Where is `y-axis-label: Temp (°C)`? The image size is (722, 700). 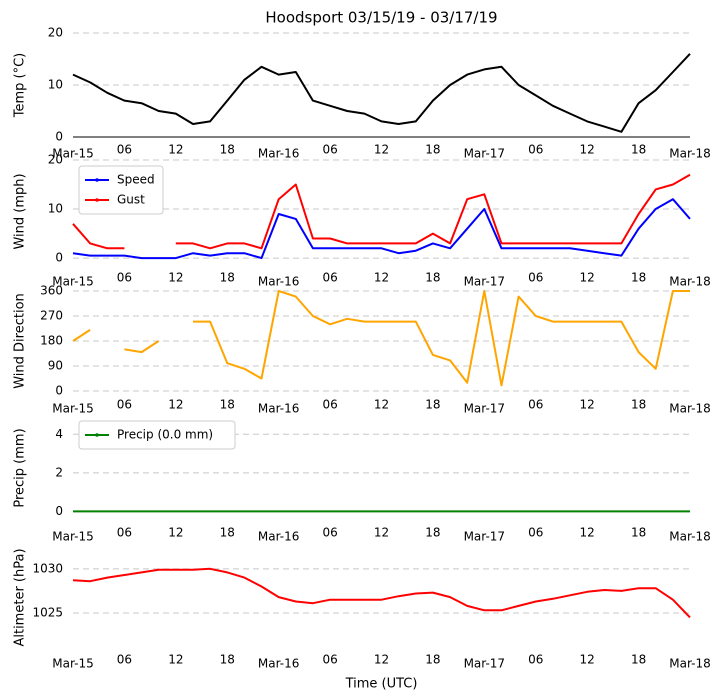 y-axis-label: Temp (°C) is located at coordinates (20, 86).